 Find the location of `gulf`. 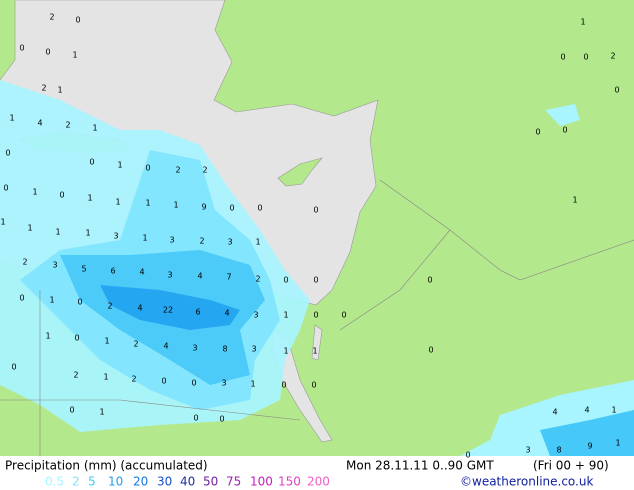

gulf is located at coordinates (317, 342).